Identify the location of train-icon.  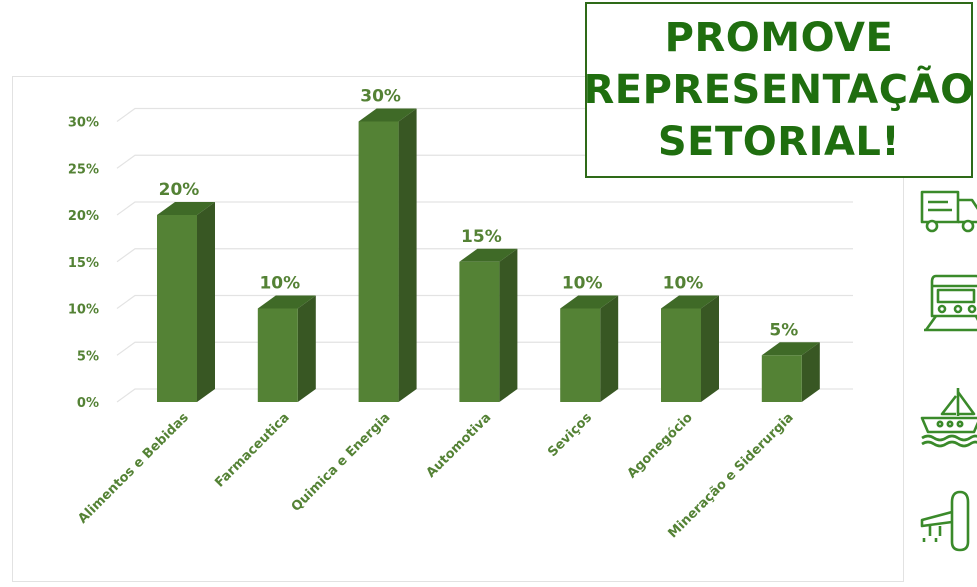
(950, 303).